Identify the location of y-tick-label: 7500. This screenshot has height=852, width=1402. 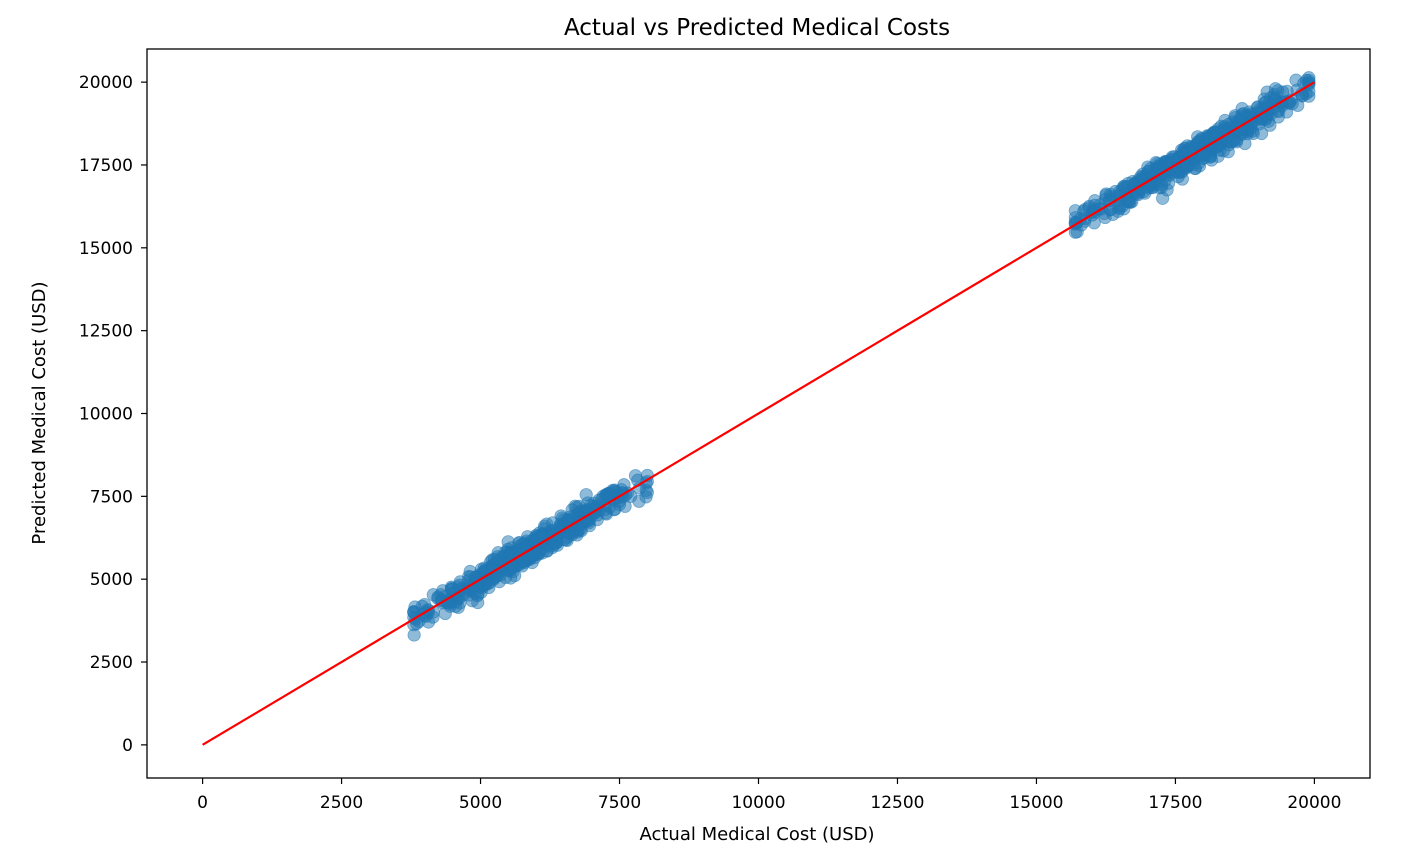
(111, 497).